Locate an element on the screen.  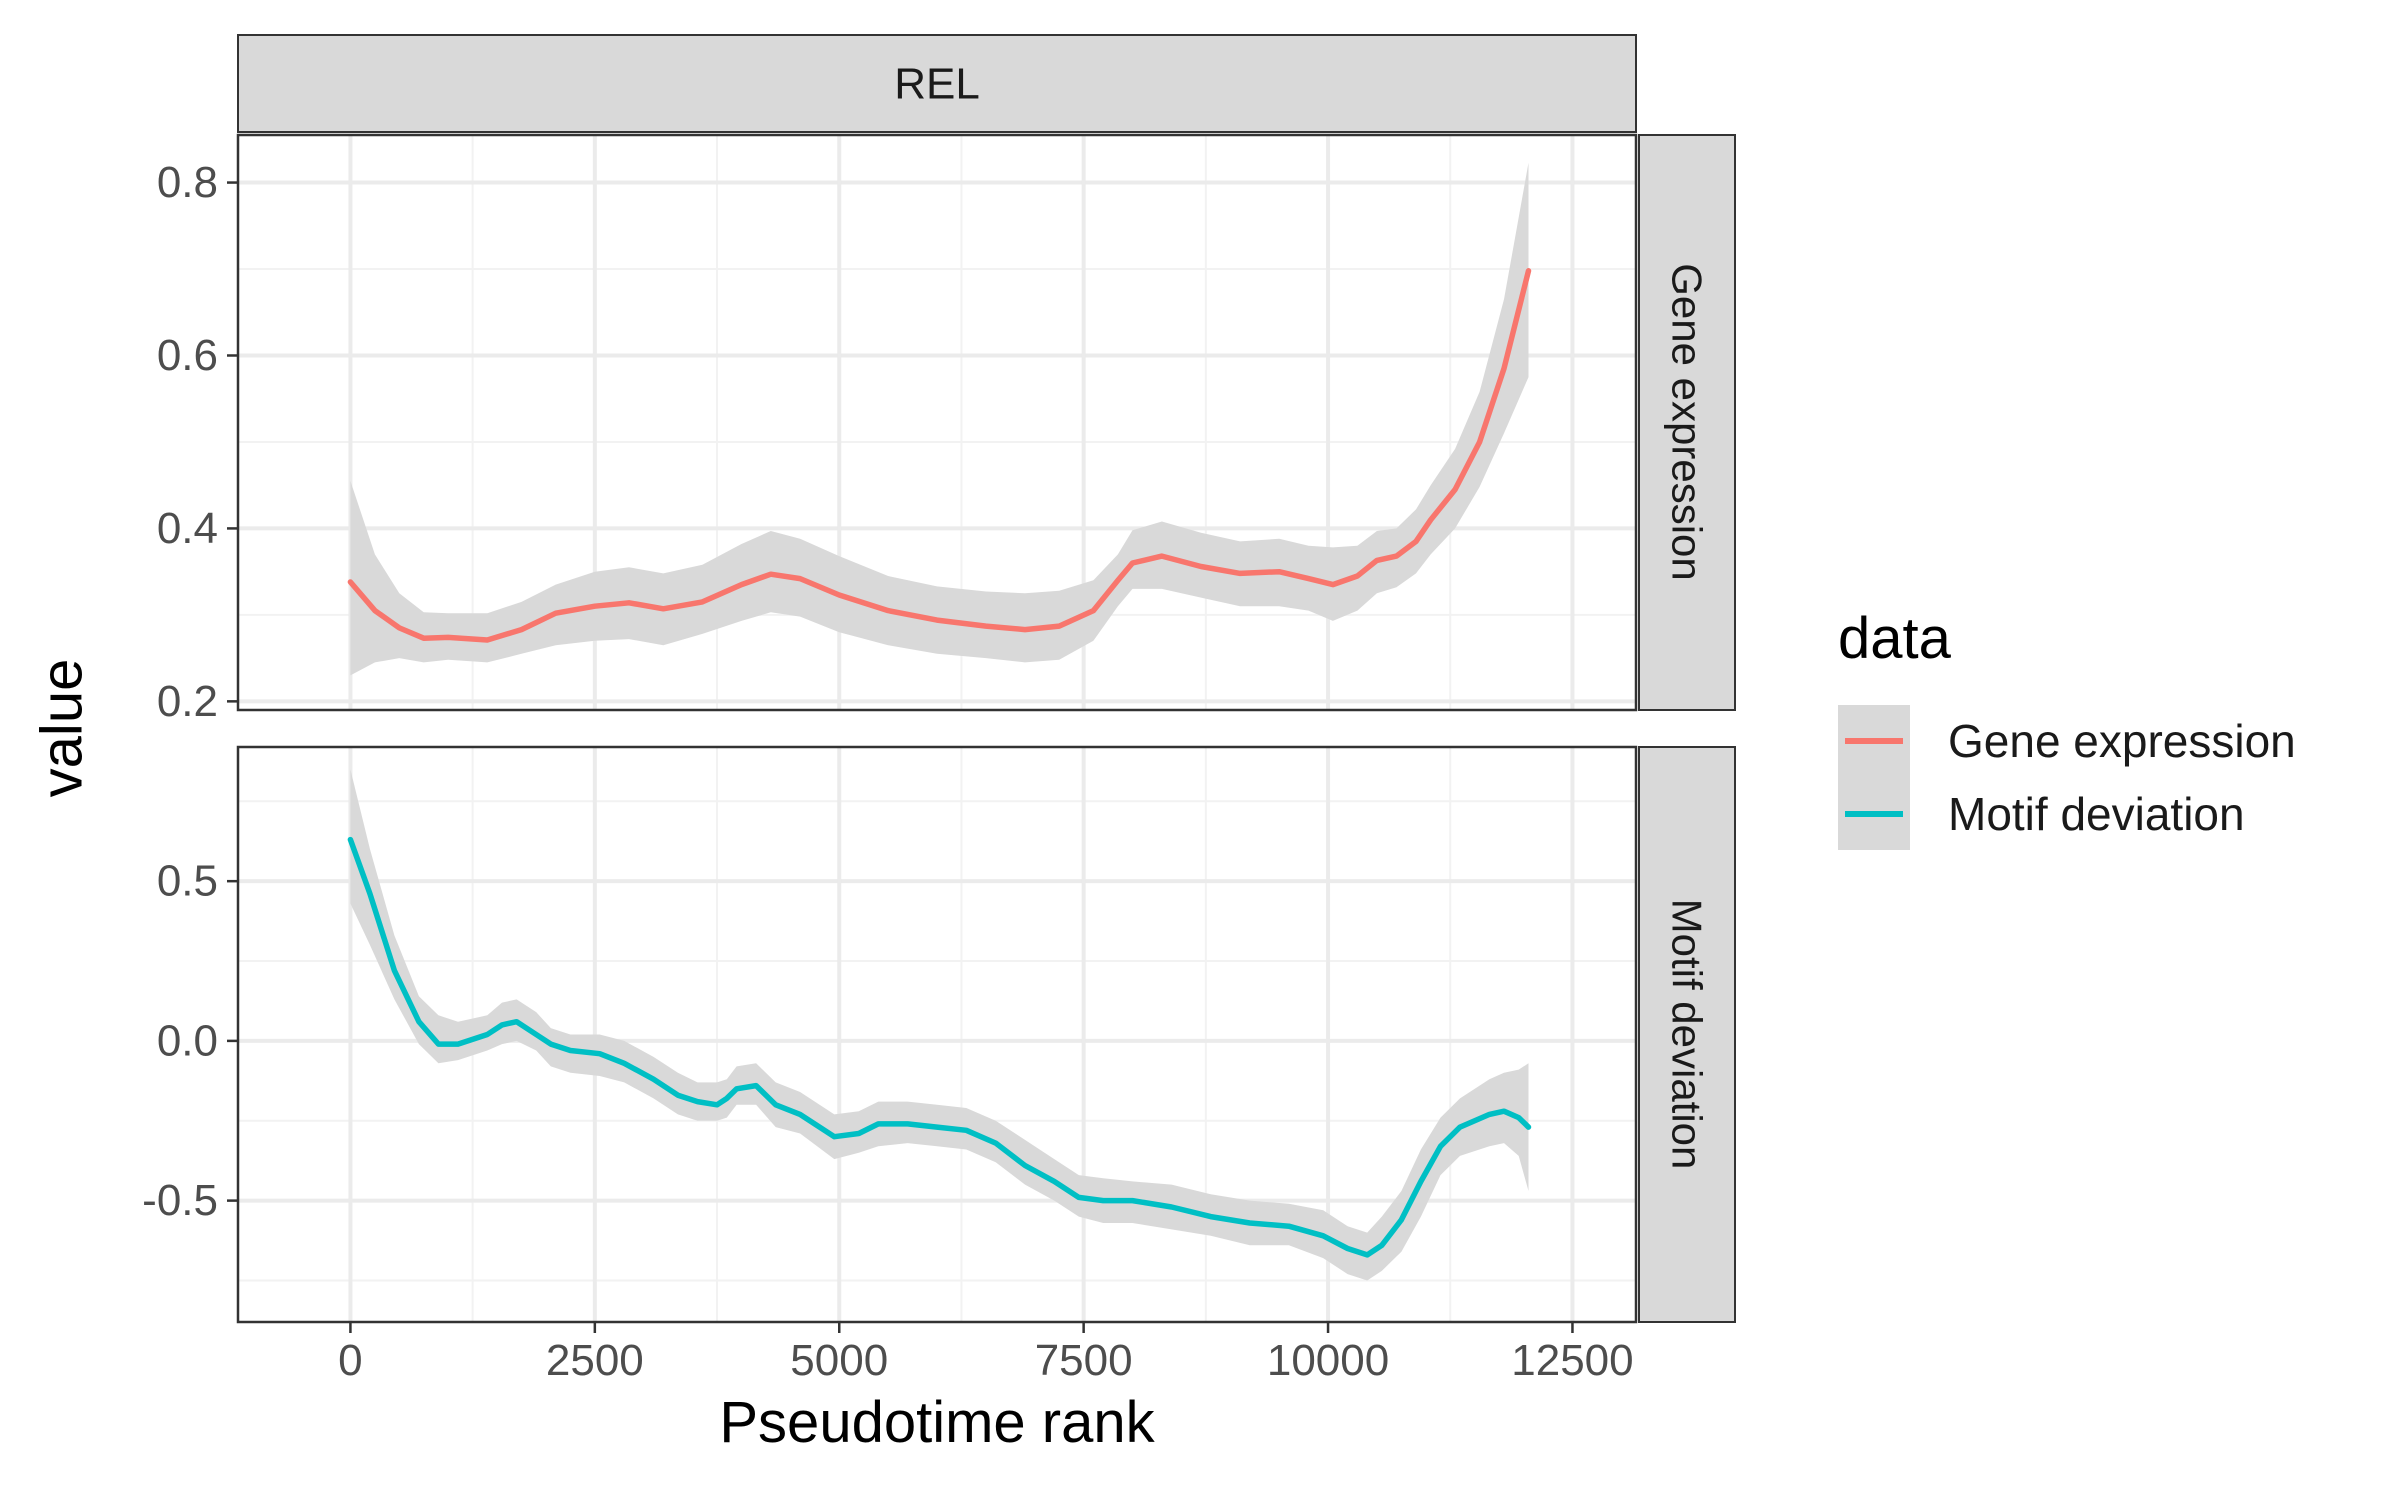
facet-strip-top is located at coordinates (937, 83).